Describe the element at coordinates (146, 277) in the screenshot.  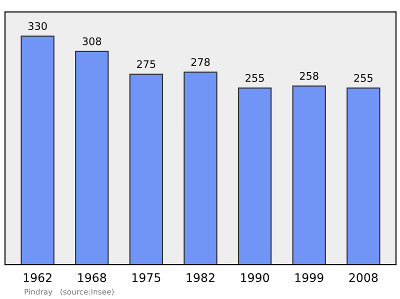
I see `x-tick-label: 1975` at that location.